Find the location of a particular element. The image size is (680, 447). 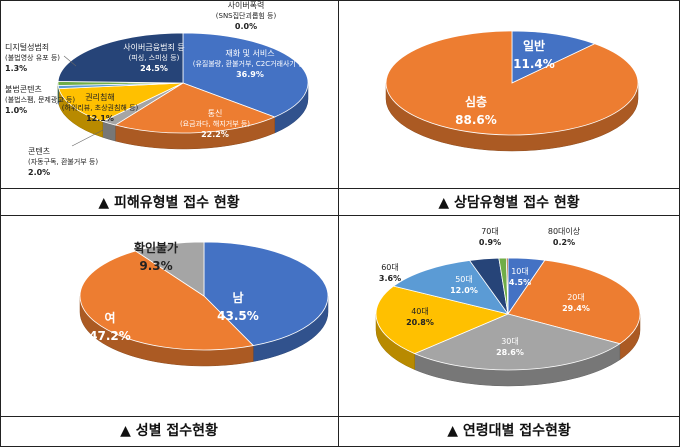

slice-label: 확인불가 is located at coordinates (156, 247).